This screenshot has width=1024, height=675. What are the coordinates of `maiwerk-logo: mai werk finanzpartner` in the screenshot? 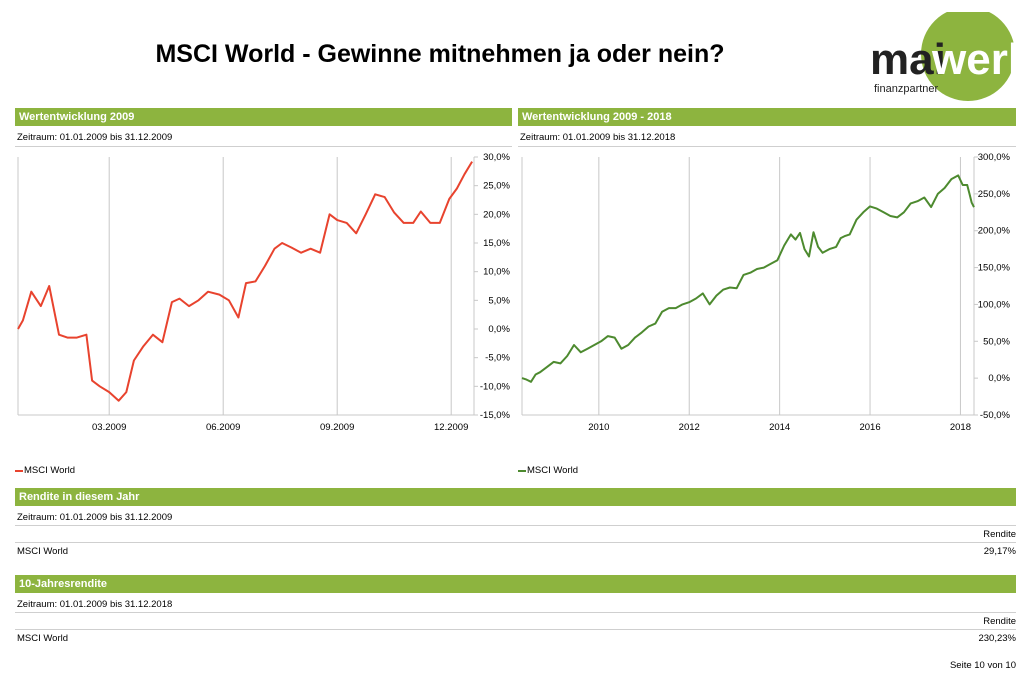 It's located at (944, 56).